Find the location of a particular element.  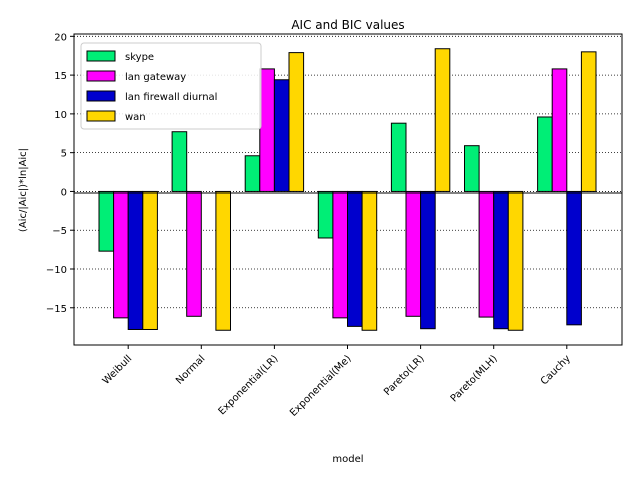

x-tick-label: Weibull is located at coordinates (118, 370).